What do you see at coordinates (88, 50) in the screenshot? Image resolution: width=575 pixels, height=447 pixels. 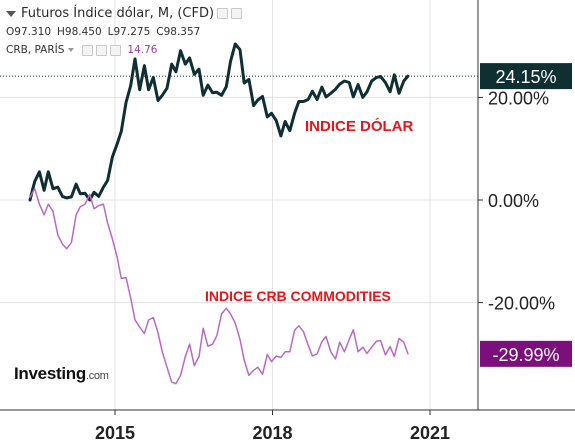 I see `secondary-visibility-eye-icon` at bounding box center [88, 50].